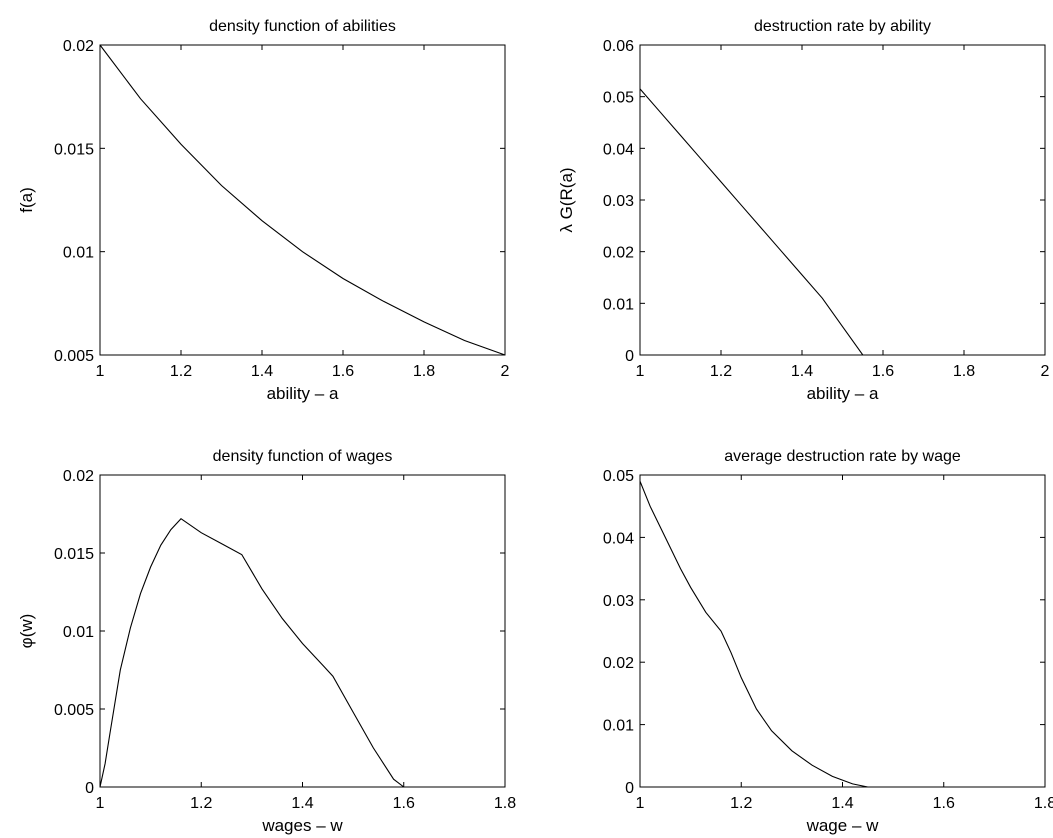  Describe the element at coordinates (26, 200) in the screenshot. I see `y-axis-label: f(a)` at that location.